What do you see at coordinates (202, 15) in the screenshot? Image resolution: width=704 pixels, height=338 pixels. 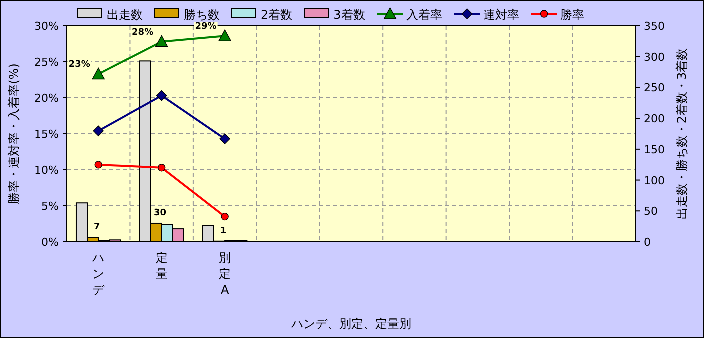 I see `legend-label: 勝ち数` at bounding box center [202, 15].